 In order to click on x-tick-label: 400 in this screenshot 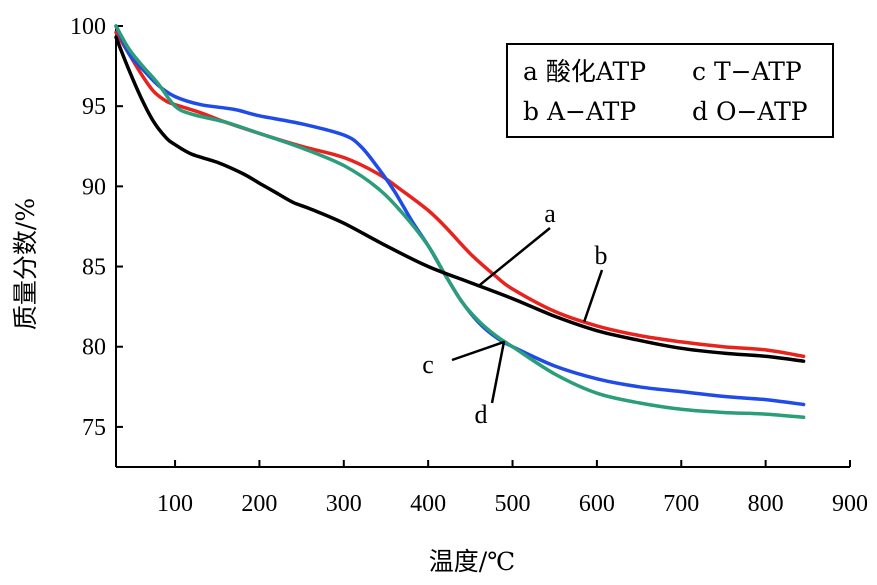, I will do `click(428, 504)`.